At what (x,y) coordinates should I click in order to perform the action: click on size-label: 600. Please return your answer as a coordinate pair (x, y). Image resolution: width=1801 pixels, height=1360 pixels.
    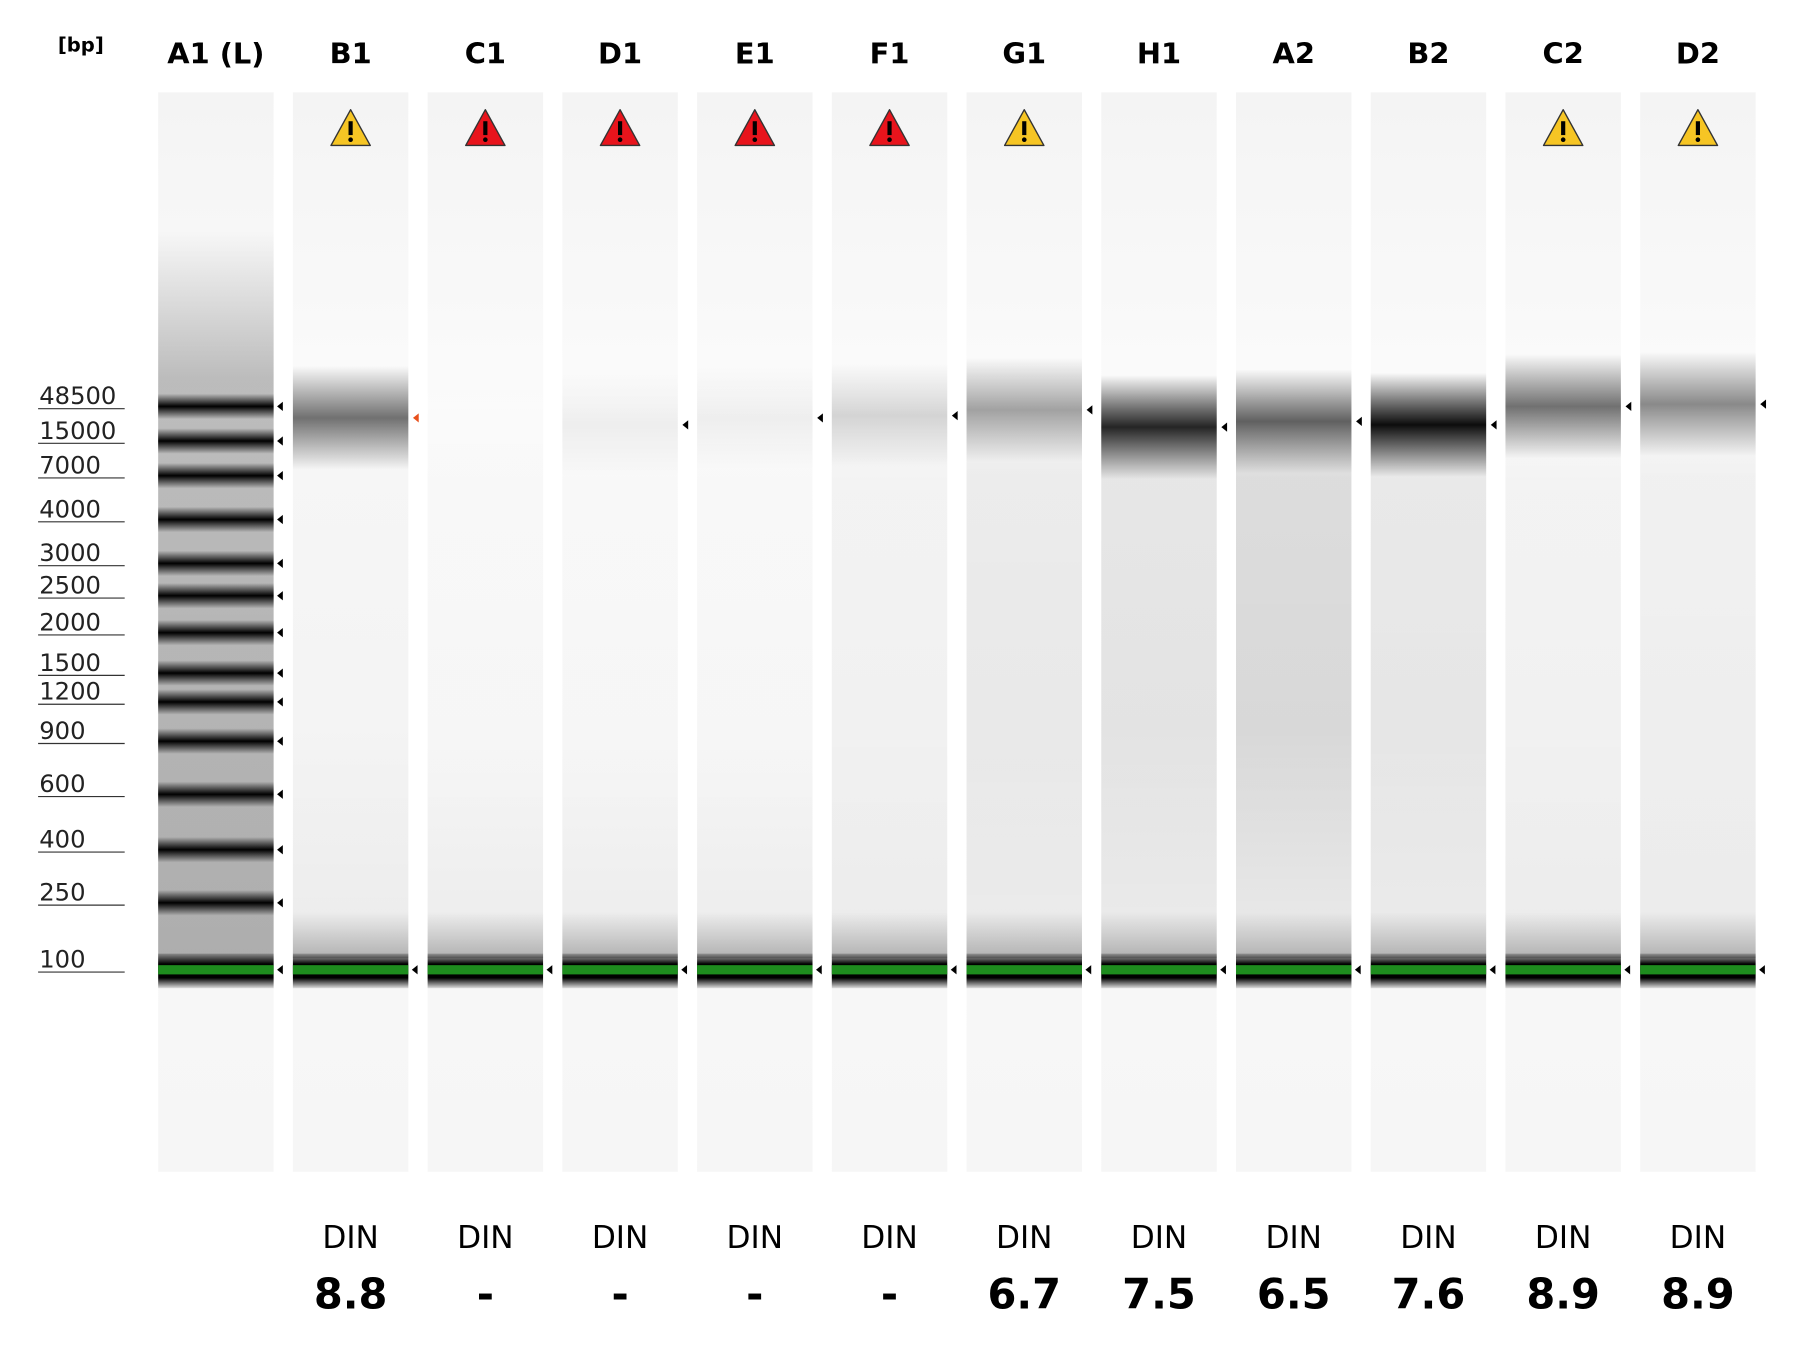
    Looking at the image, I should click on (62, 783).